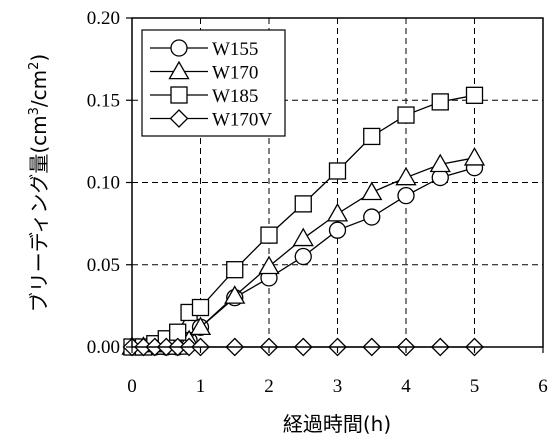  I want to click on x-tick-label: 4, so click(406, 386).